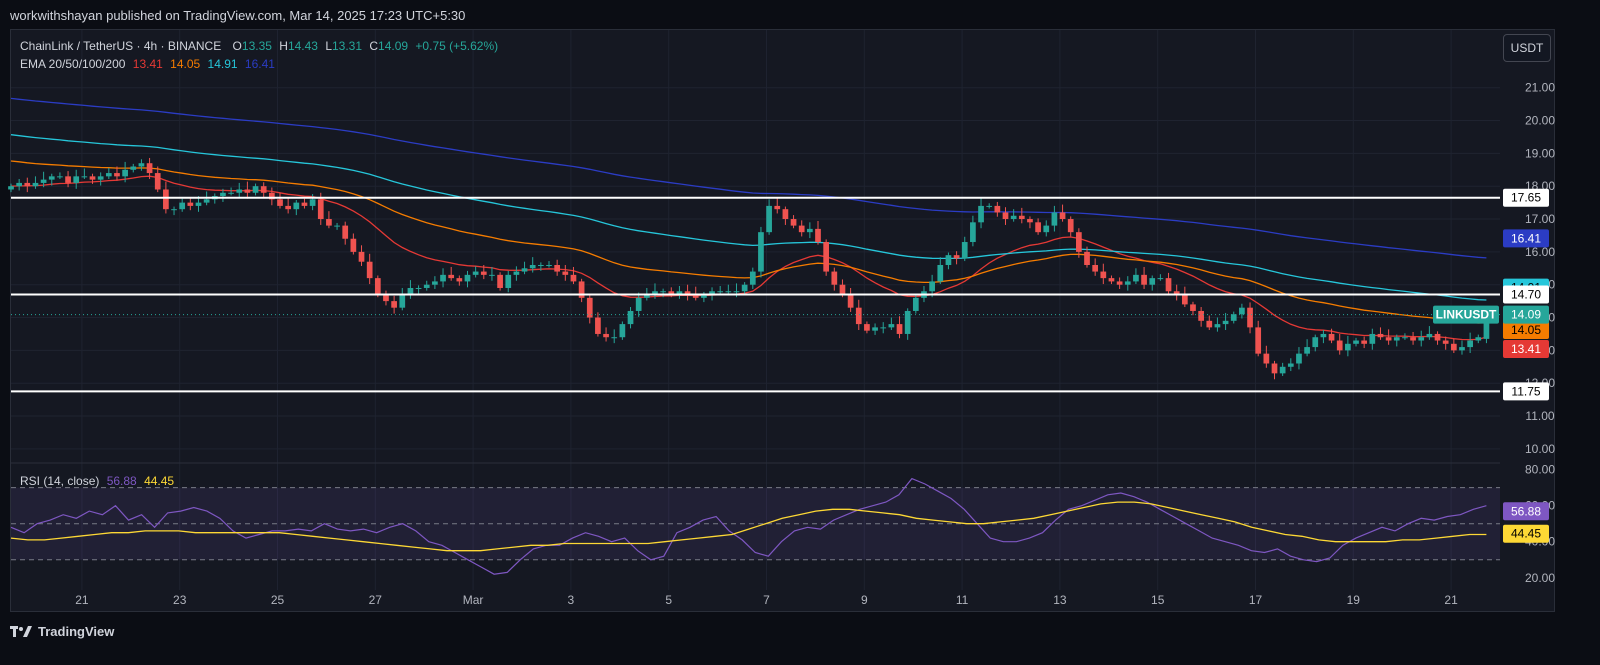 The height and width of the screenshot is (665, 1600). I want to click on level-price-tag: 14.70, so click(1526, 295).